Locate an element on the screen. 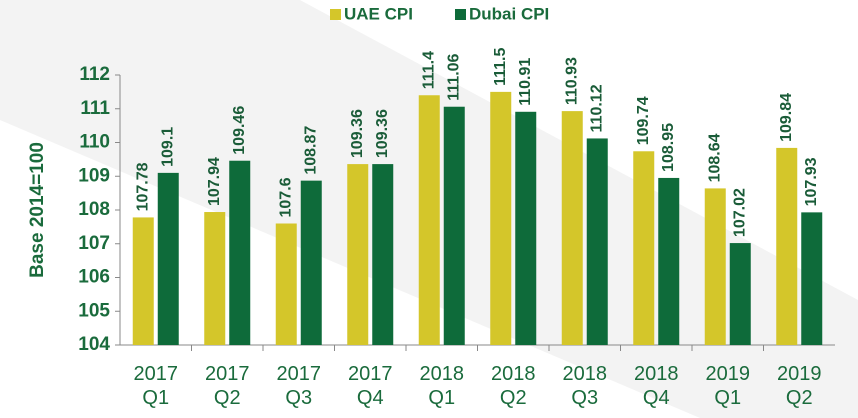 This screenshot has width=858, height=418. y-tick-label: 104 is located at coordinates (94, 344).